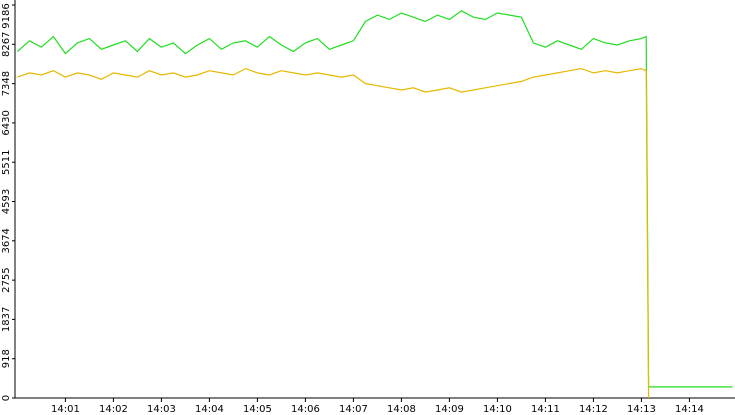 The image size is (735, 415). I want to click on y-tick-label: 5511, so click(6, 161).